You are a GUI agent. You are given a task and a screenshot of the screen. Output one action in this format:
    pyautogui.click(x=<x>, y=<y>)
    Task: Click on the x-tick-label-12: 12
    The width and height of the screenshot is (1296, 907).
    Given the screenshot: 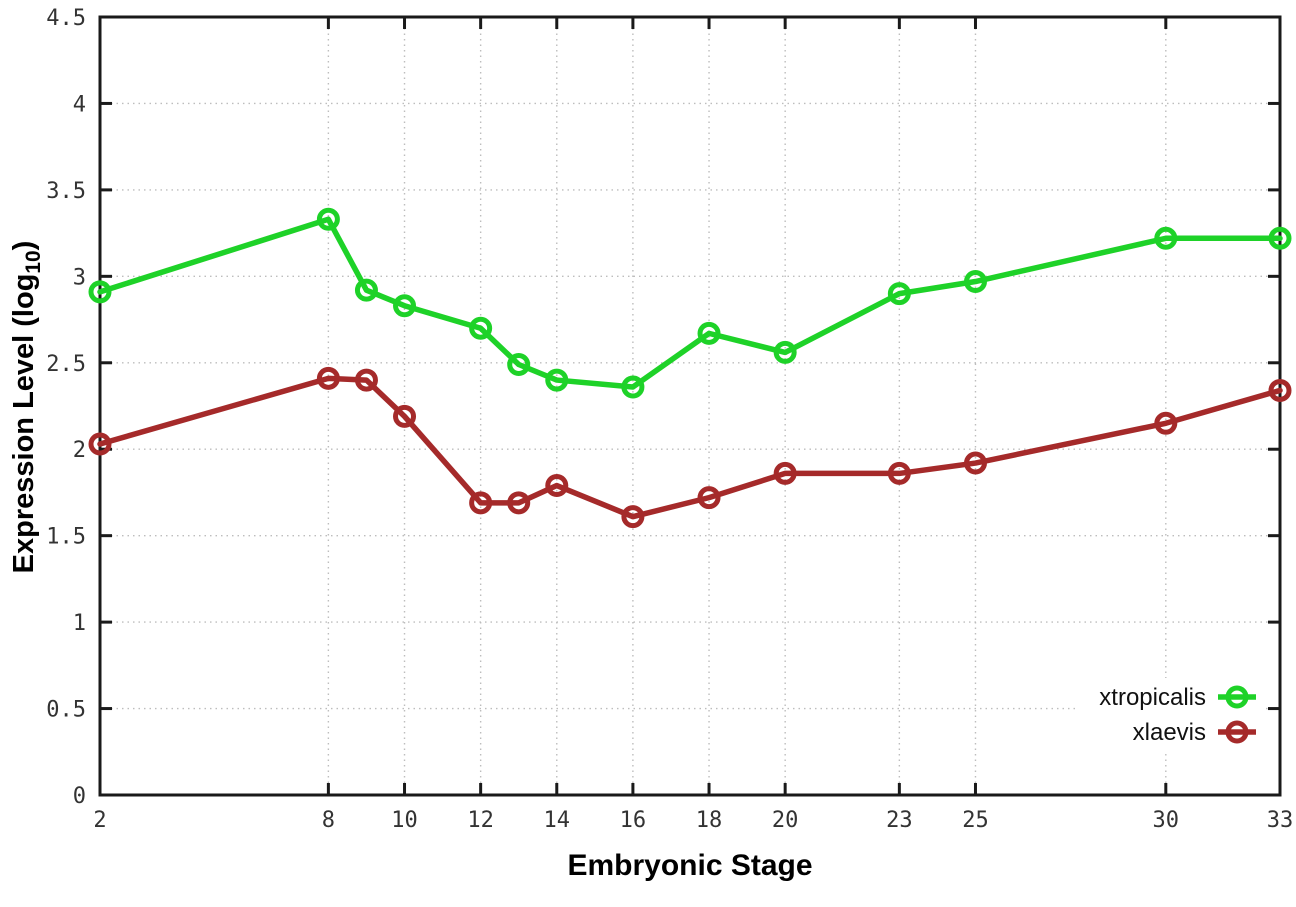 What is the action you would take?
    pyautogui.click(x=480, y=820)
    